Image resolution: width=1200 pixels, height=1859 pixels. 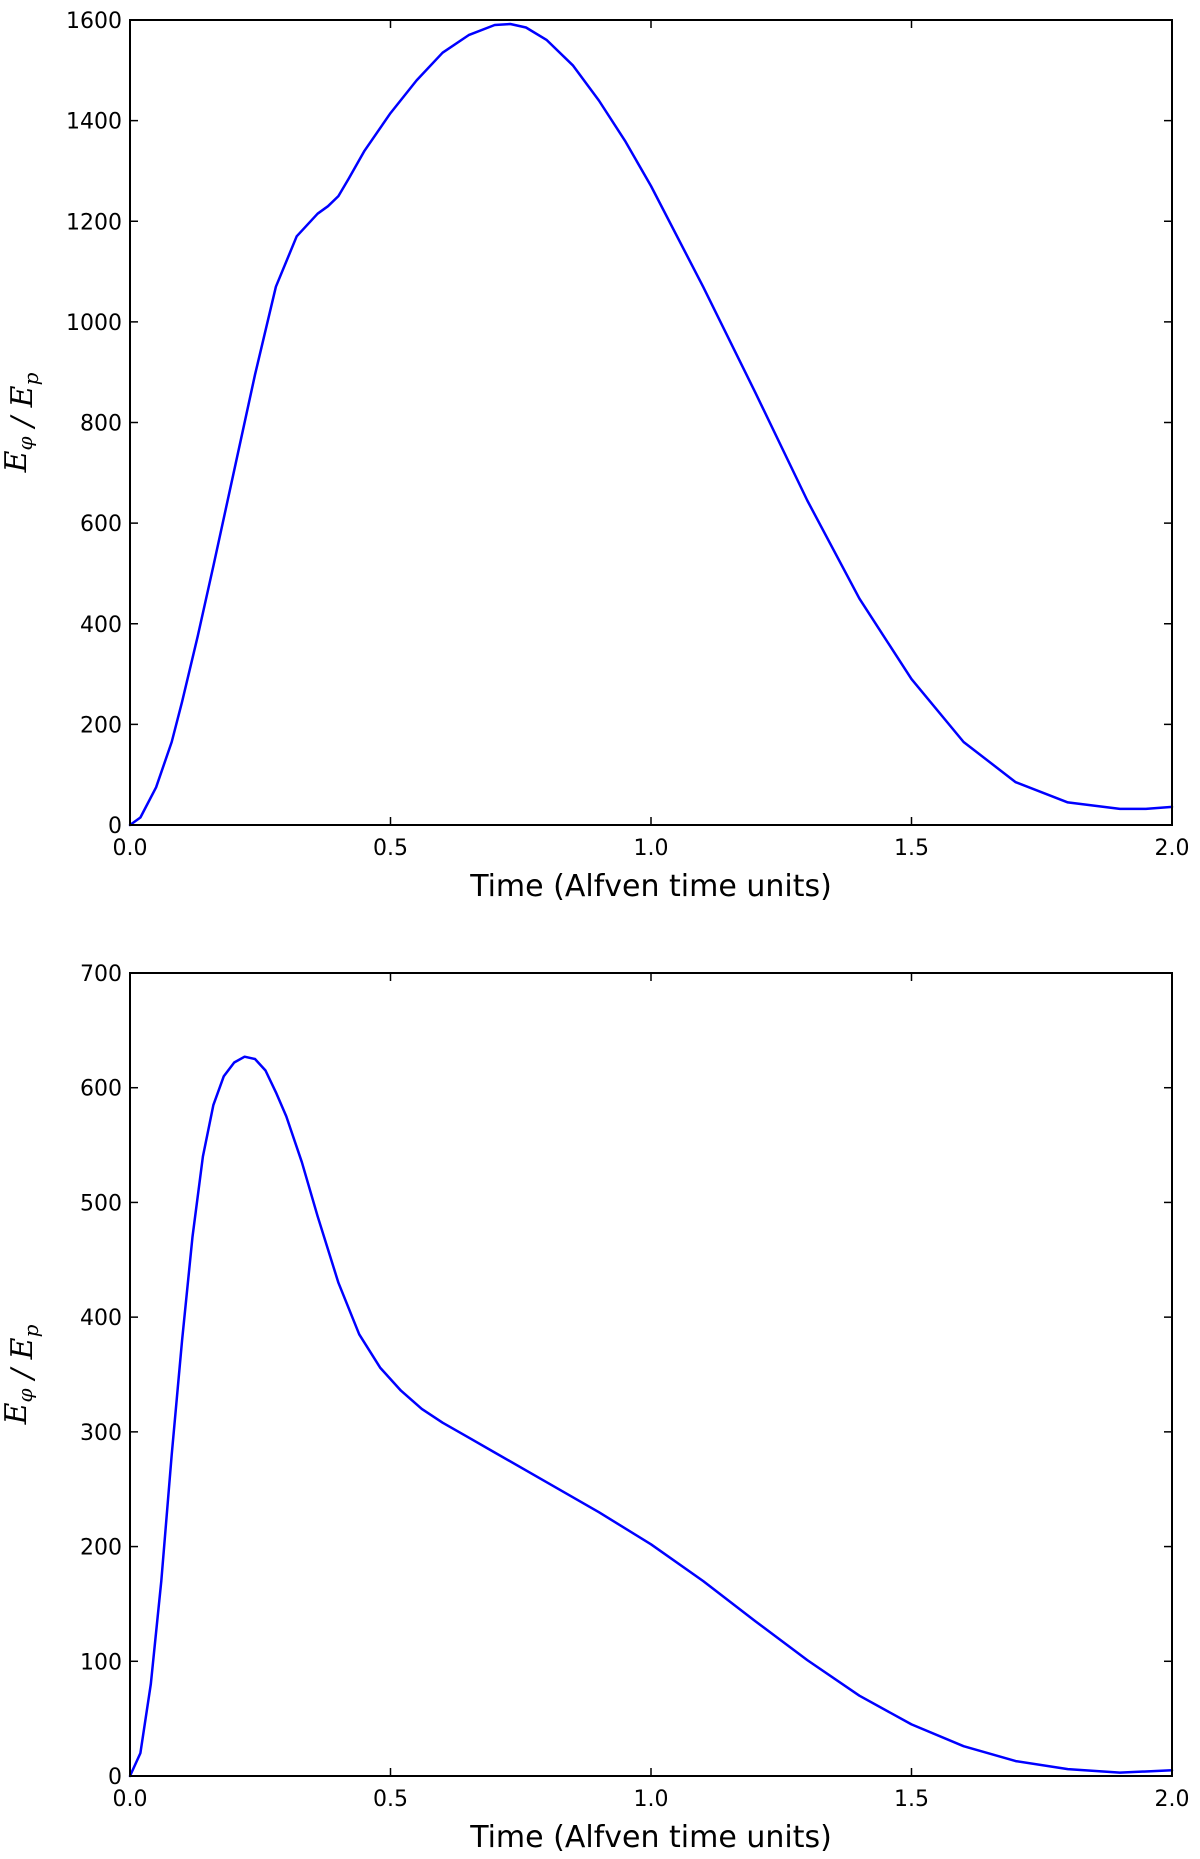 What do you see at coordinates (94, 323) in the screenshot?
I see `y-tick-label: 1000` at bounding box center [94, 323].